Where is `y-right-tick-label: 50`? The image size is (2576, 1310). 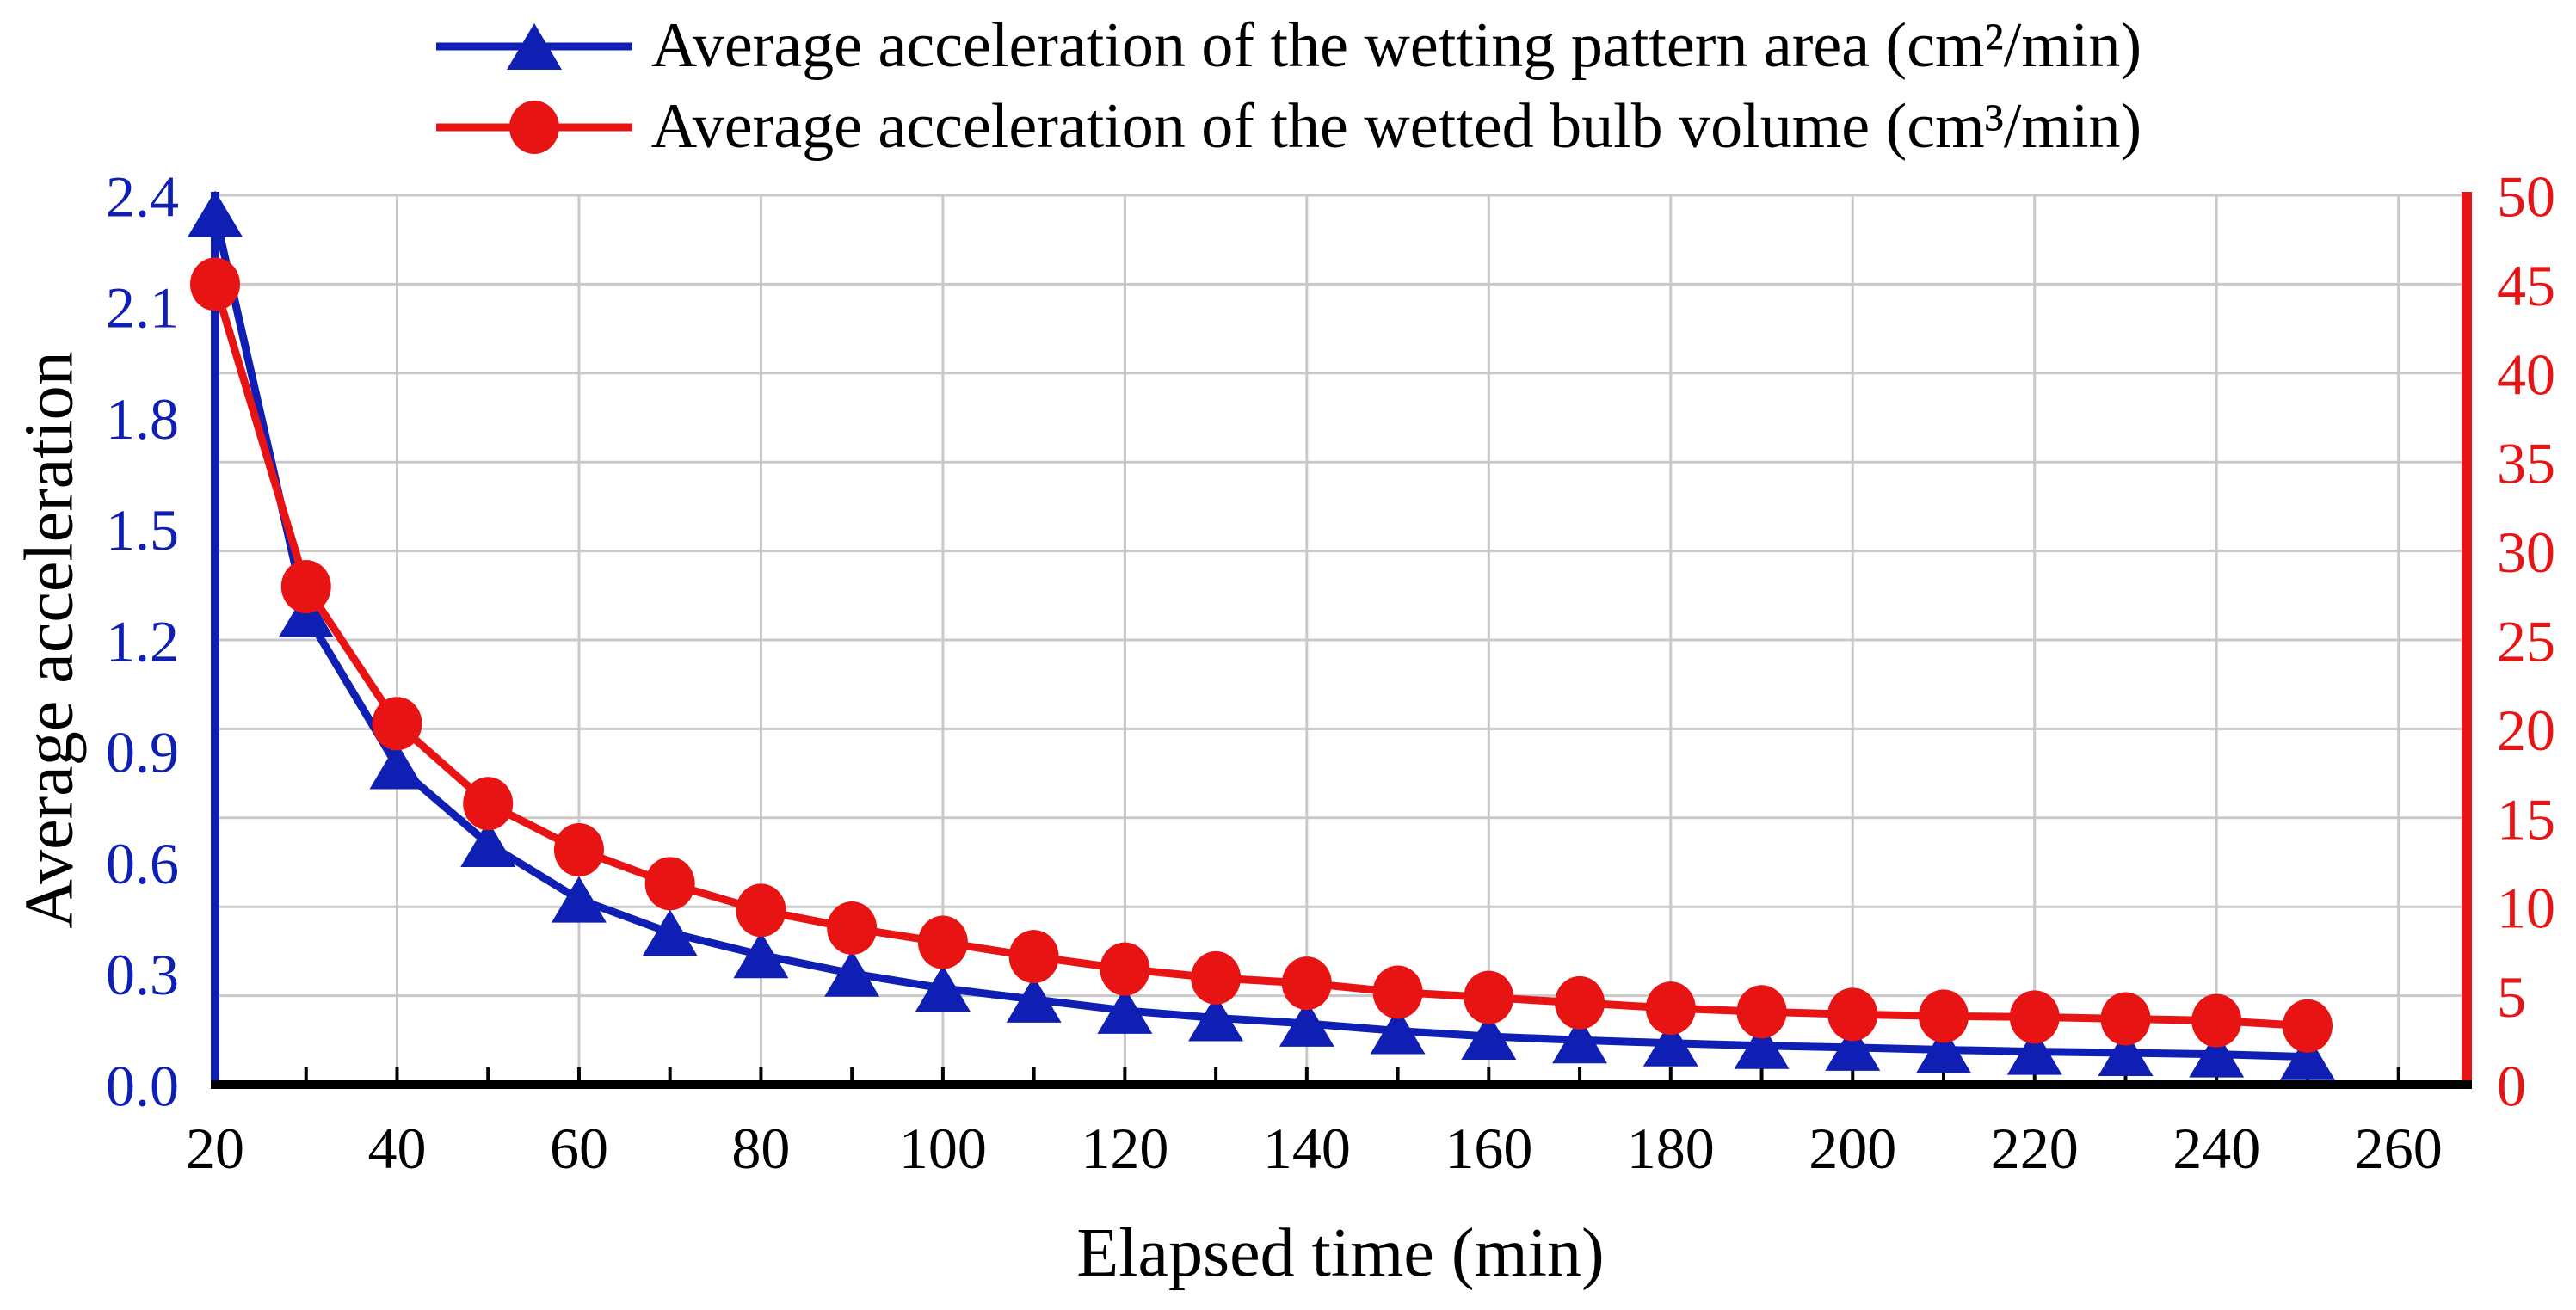 y-right-tick-label: 50 is located at coordinates (2526, 196).